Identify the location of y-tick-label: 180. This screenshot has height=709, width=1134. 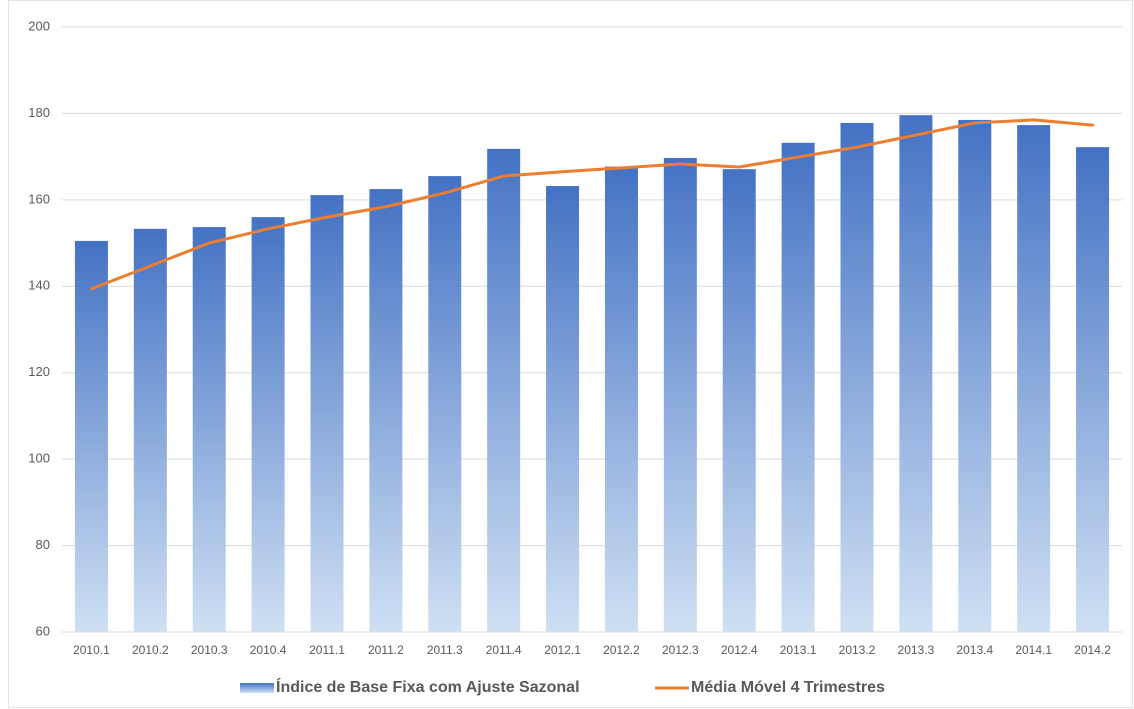
(39, 112).